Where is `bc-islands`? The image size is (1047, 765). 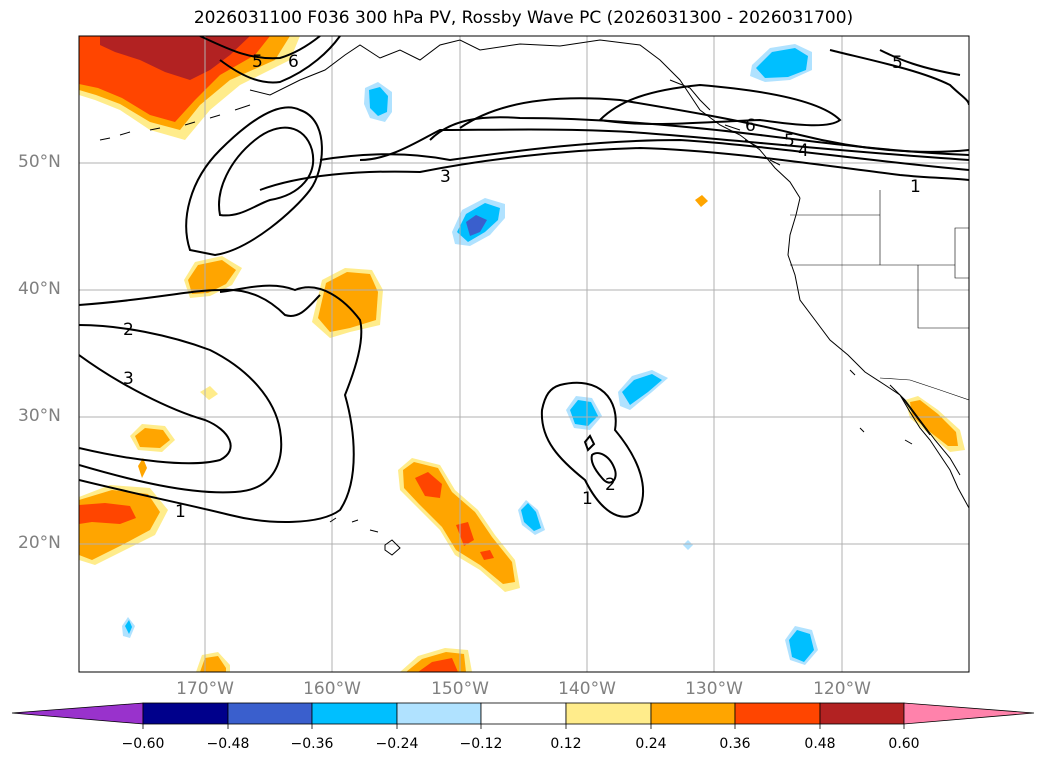
bc-islands is located at coordinates (725, 122).